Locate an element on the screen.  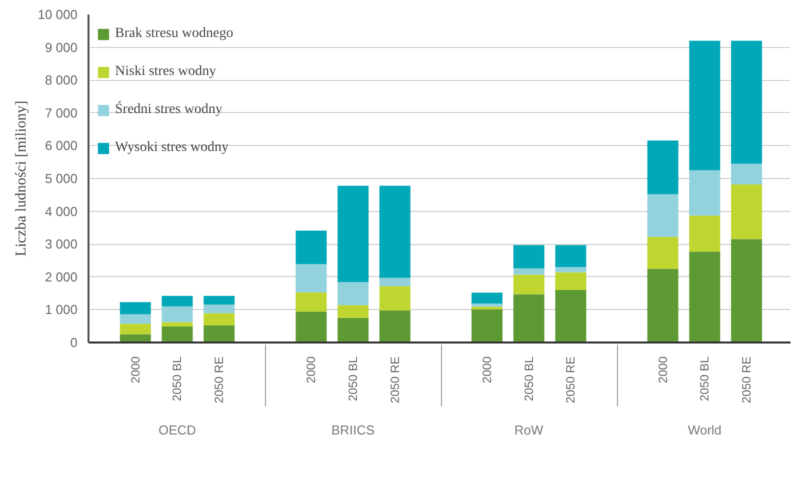
y-tick-label: 7 000 is located at coordinates (61, 112).